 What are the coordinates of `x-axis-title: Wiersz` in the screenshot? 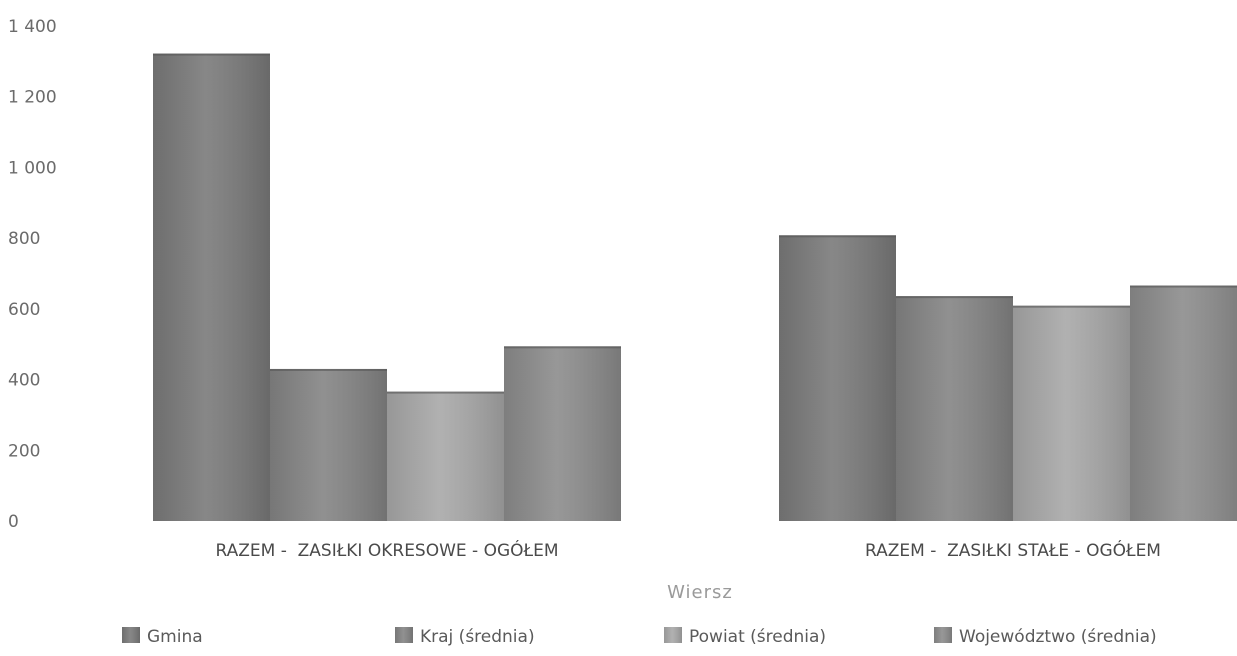 It's located at (700, 592).